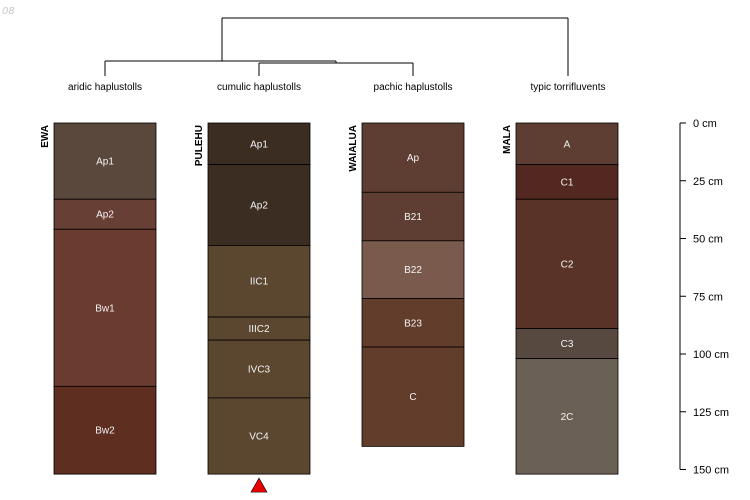  I want to click on horizon-label-pulehu-1: Ap1, so click(259, 144).